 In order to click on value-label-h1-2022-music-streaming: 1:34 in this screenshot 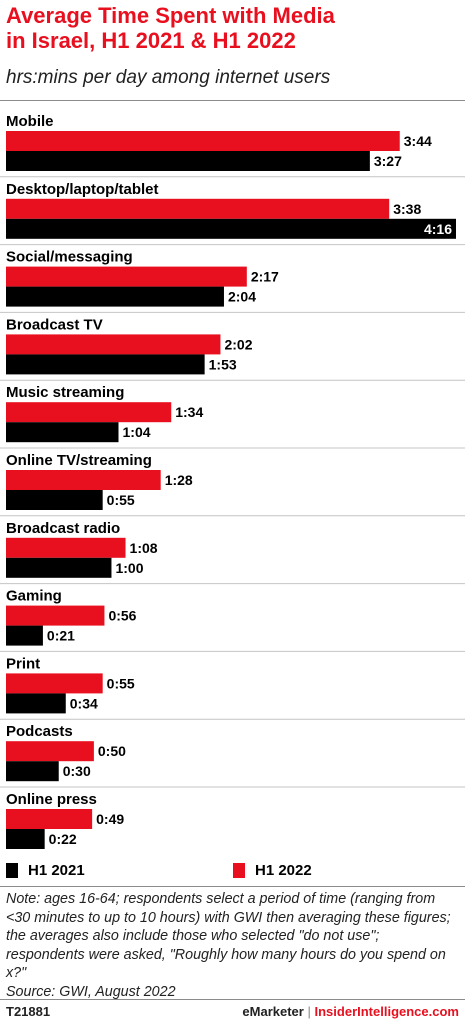, I will do `click(189, 412)`.